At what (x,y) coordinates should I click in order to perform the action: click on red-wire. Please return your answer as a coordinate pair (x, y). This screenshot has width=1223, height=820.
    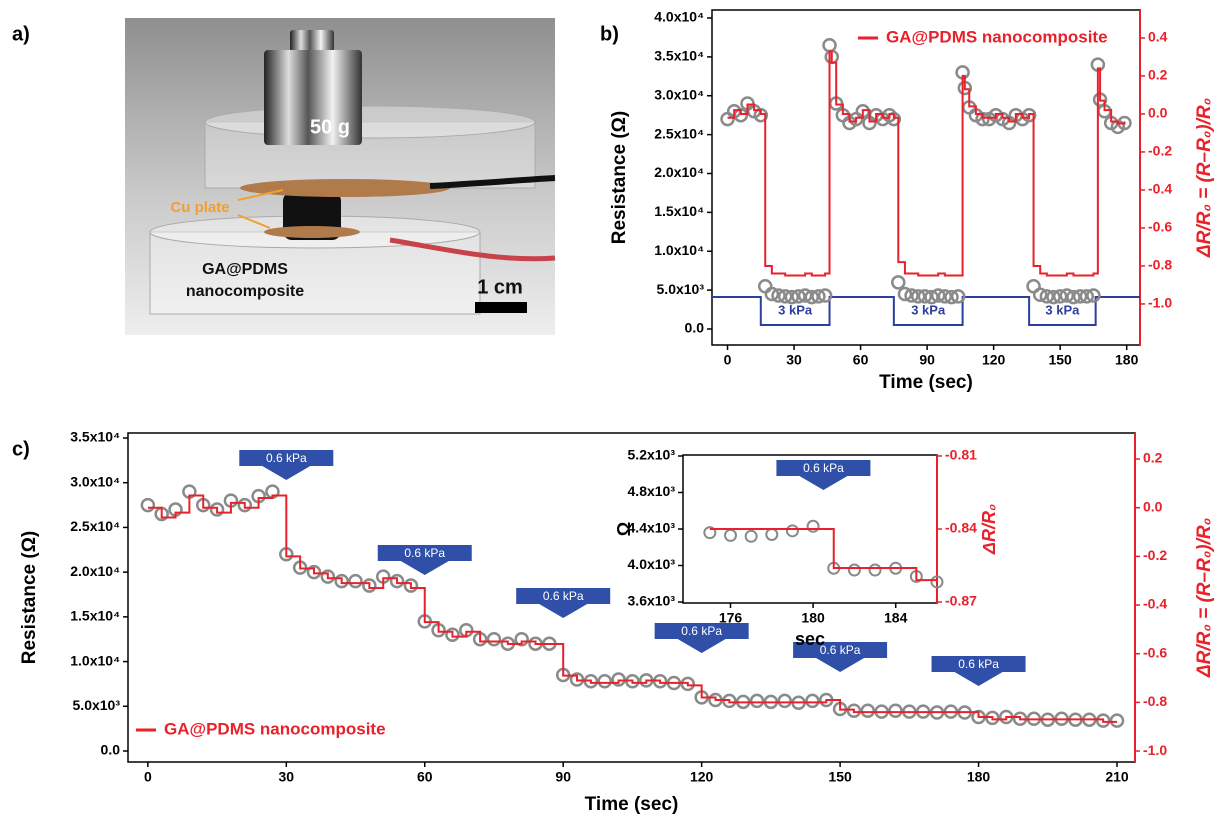
    Looking at the image, I should click on (472, 249).